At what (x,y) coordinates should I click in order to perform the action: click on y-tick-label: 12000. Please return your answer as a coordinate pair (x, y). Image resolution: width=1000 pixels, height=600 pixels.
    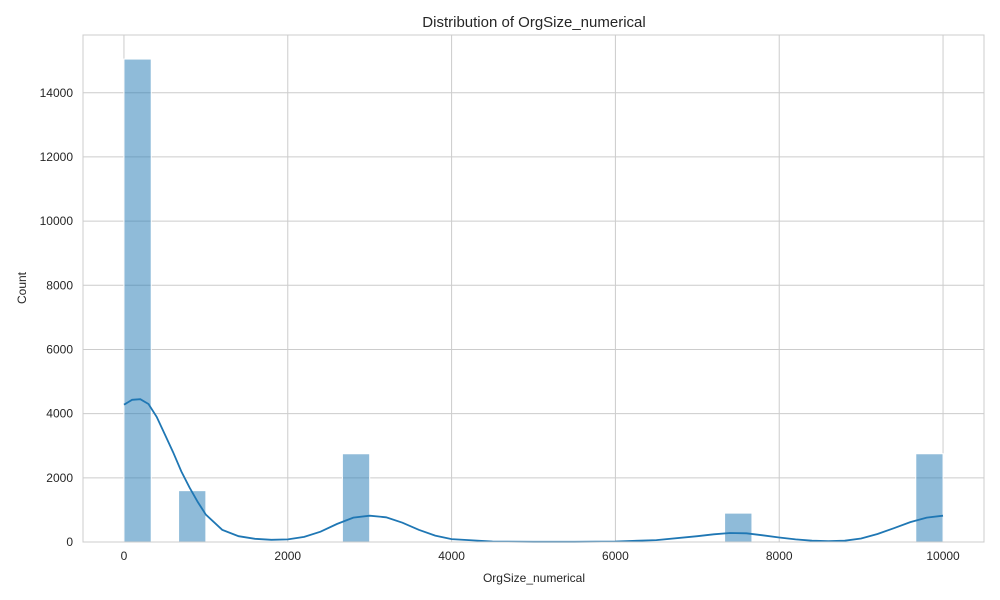
    Looking at the image, I should click on (57, 157).